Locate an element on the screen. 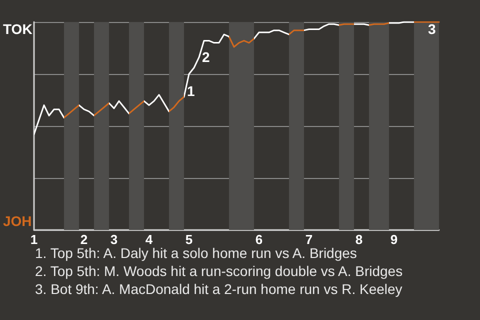 The height and width of the screenshot is (320, 480). text: 1. Top 5th: A. Daly hit a solo home run vs A. Bridges is located at coordinates (196, 253).